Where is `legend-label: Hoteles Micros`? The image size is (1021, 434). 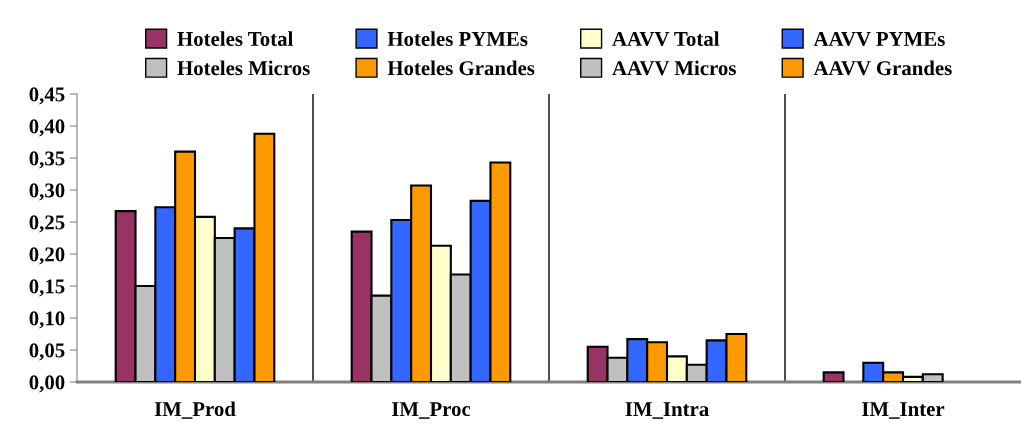 legend-label: Hoteles Micros is located at coordinates (243, 68).